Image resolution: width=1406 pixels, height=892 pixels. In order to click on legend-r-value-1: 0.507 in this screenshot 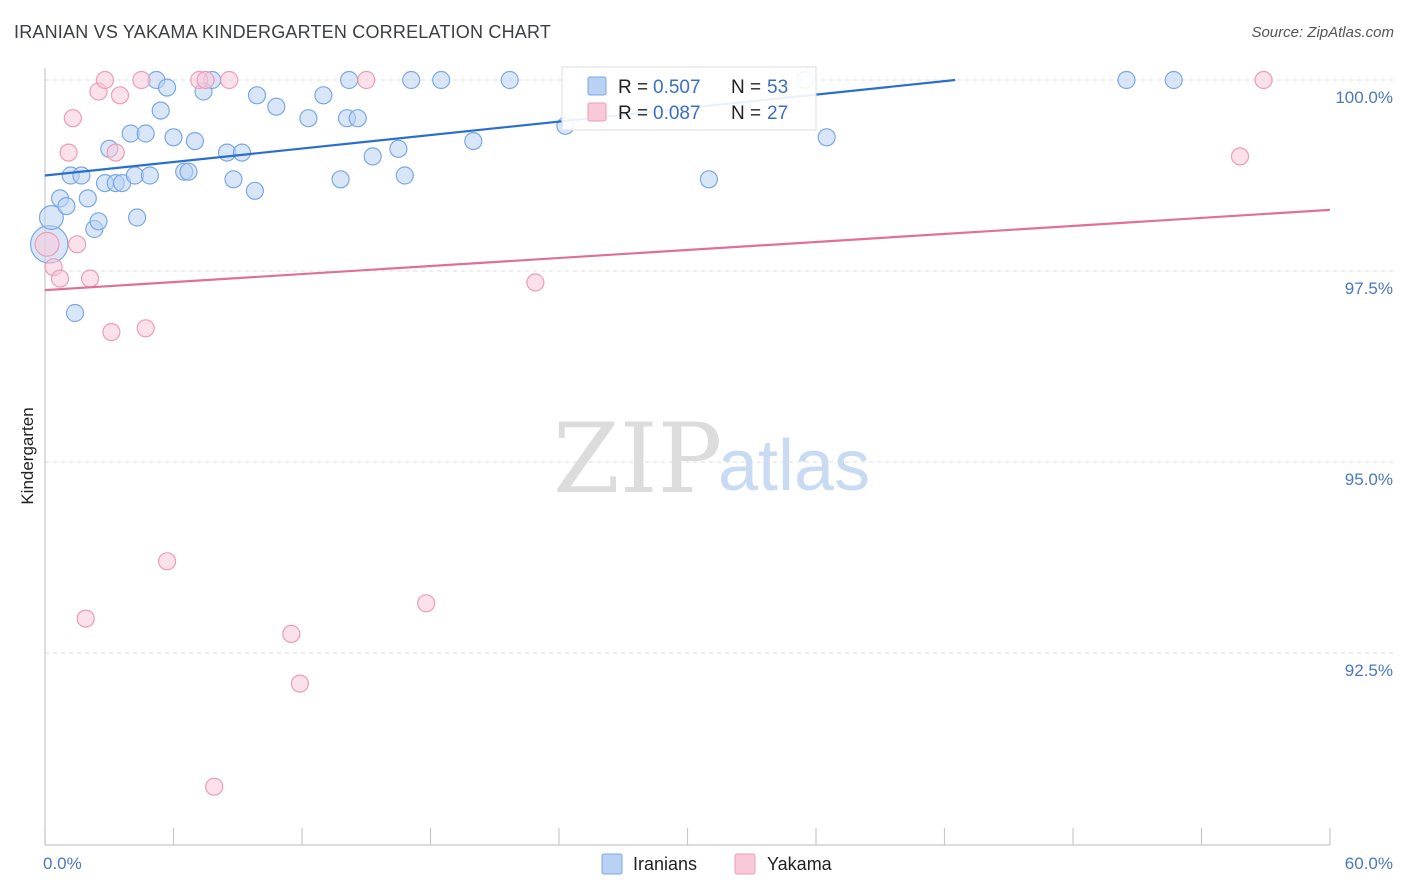, I will do `click(677, 87)`.